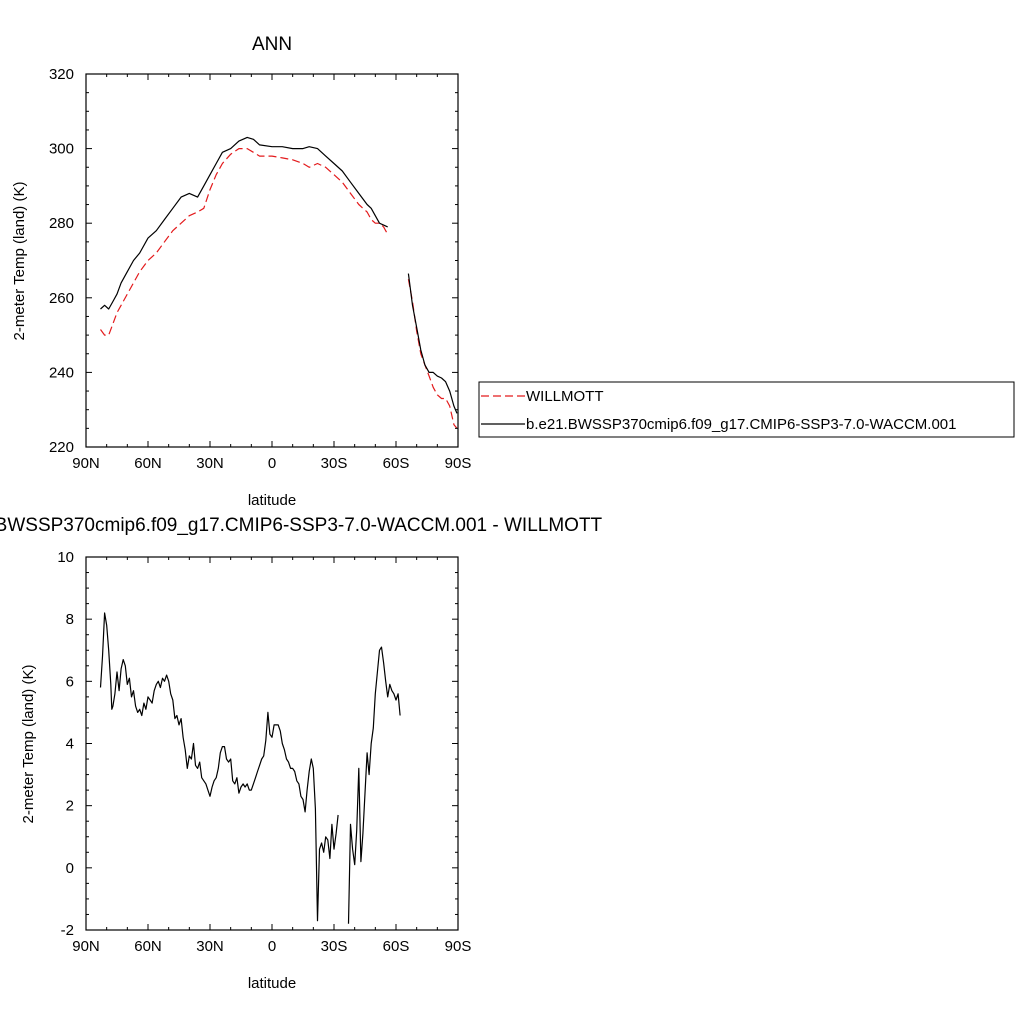 The image size is (1024, 1024). What do you see at coordinates (458, 946) in the screenshot?
I see `bottom-xtick-label: 90S` at bounding box center [458, 946].